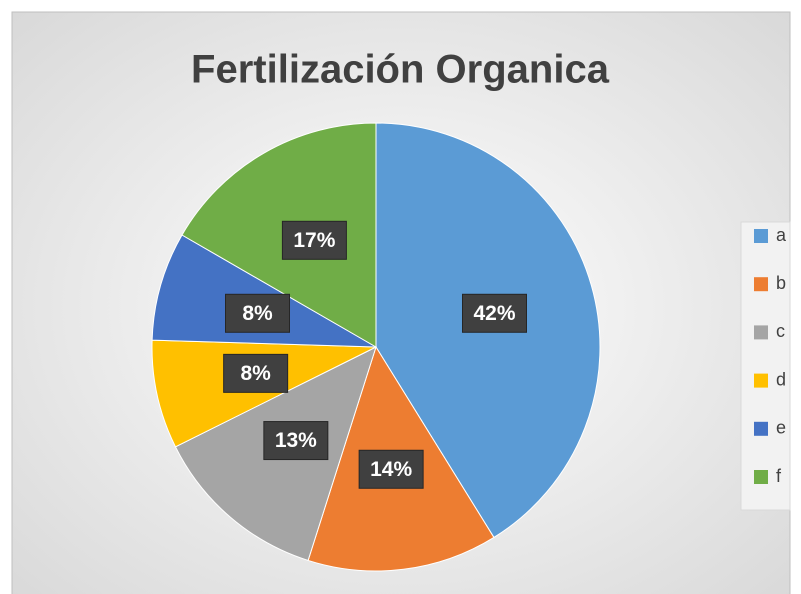 The image size is (801, 594). What do you see at coordinates (400, 70) in the screenshot?
I see `chart-title: Fertilización Organica` at bounding box center [400, 70].